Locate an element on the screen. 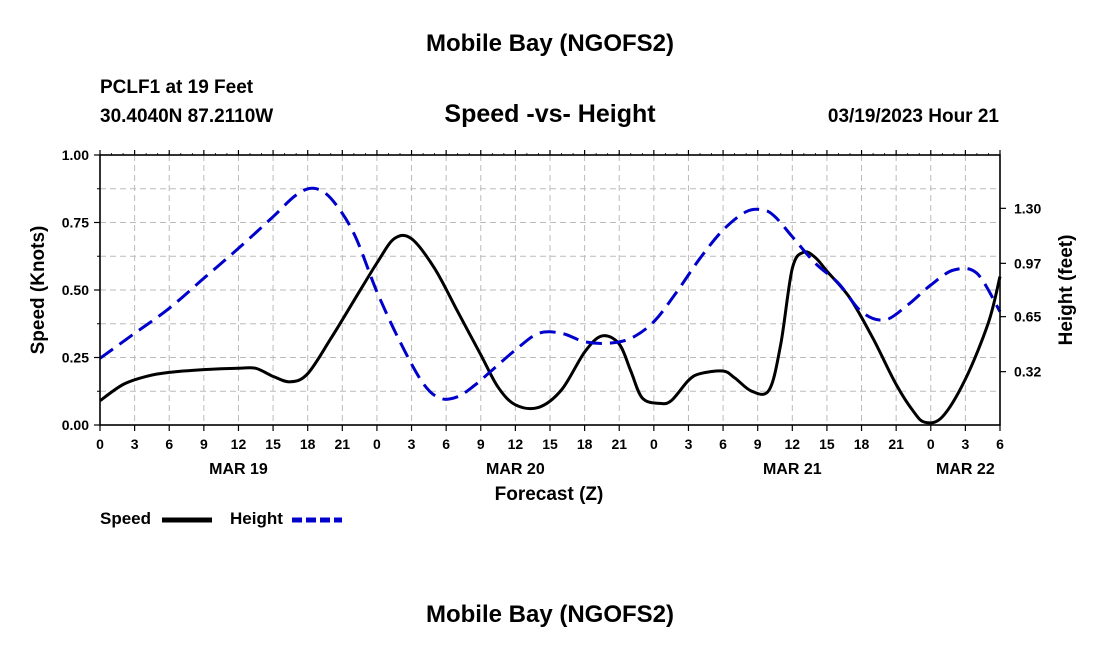 The image size is (1100, 650). x-axis-title: Forecast (Z) is located at coordinates (549, 494).